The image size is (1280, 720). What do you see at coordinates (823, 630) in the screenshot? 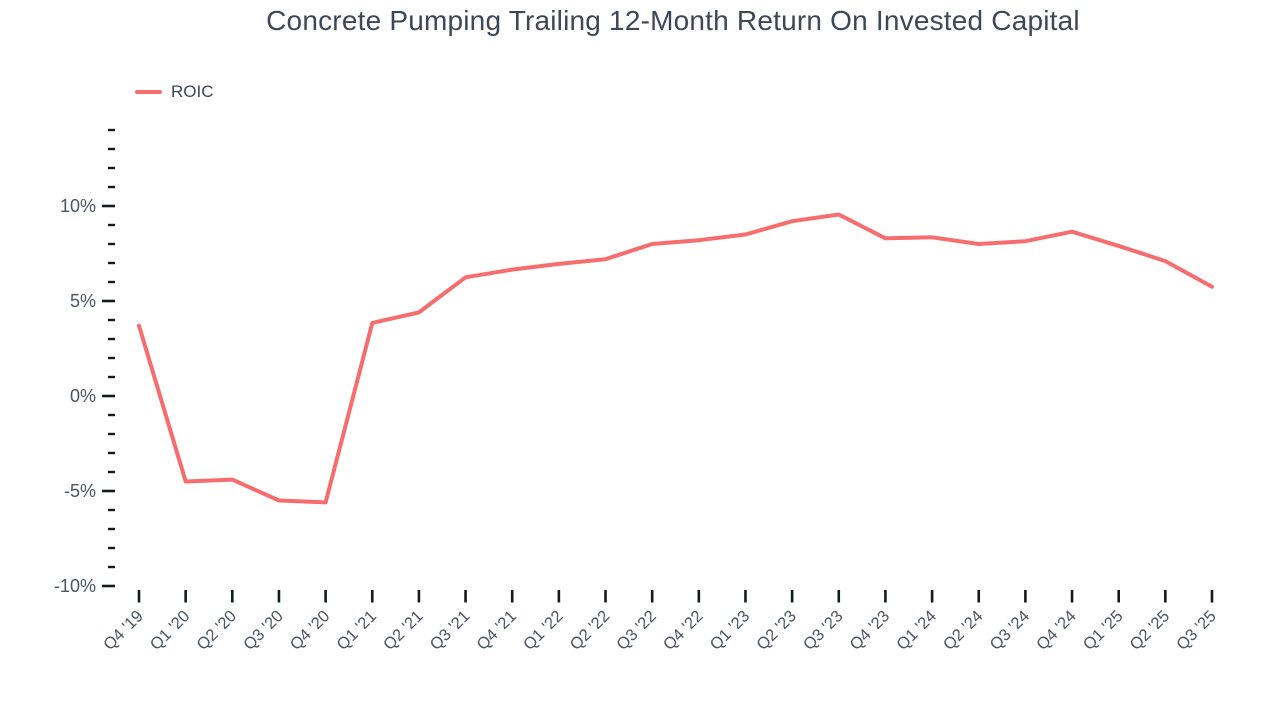
I see `x-axis-tick-label: Q3 '23` at bounding box center [823, 630].